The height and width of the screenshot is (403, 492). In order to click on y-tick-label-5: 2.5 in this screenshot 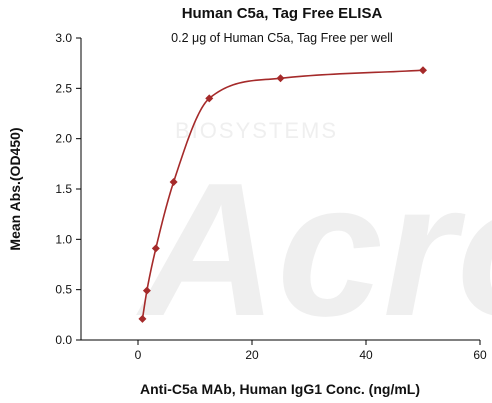, I will do `click(63, 88)`.